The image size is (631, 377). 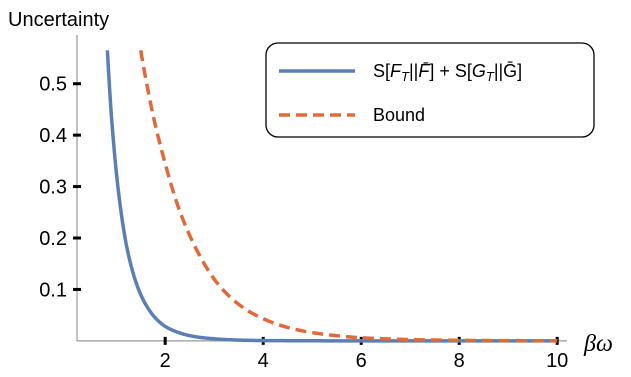 I want to click on x-tick-label: 8, so click(x=459, y=361).